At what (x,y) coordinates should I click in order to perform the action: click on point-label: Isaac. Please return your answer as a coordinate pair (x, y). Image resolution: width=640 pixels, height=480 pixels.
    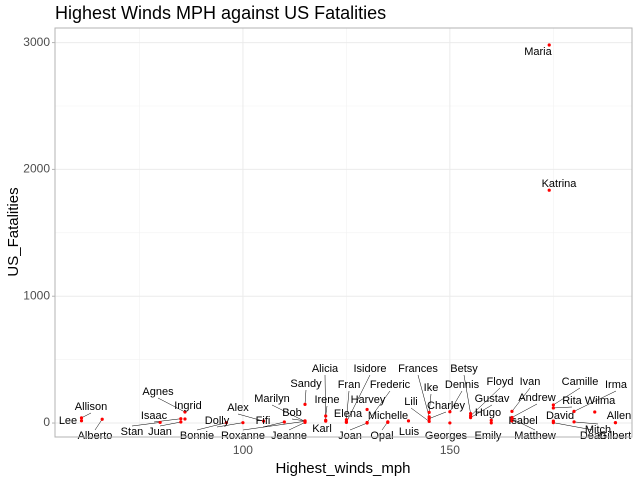
    Looking at the image, I should click on (154, 416).